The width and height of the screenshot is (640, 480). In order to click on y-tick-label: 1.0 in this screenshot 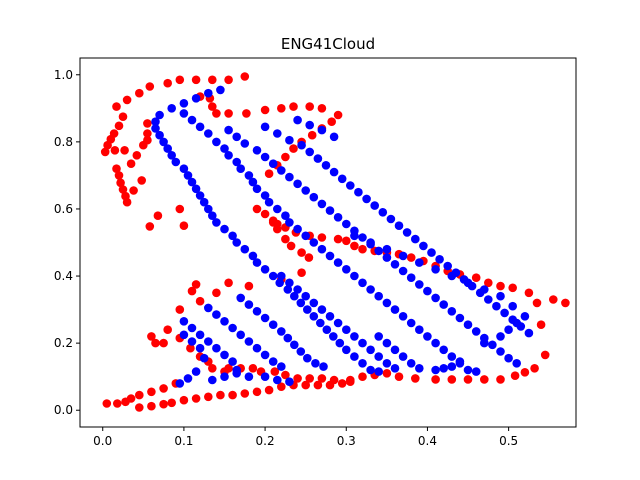, I will do `click(63, 75)`.